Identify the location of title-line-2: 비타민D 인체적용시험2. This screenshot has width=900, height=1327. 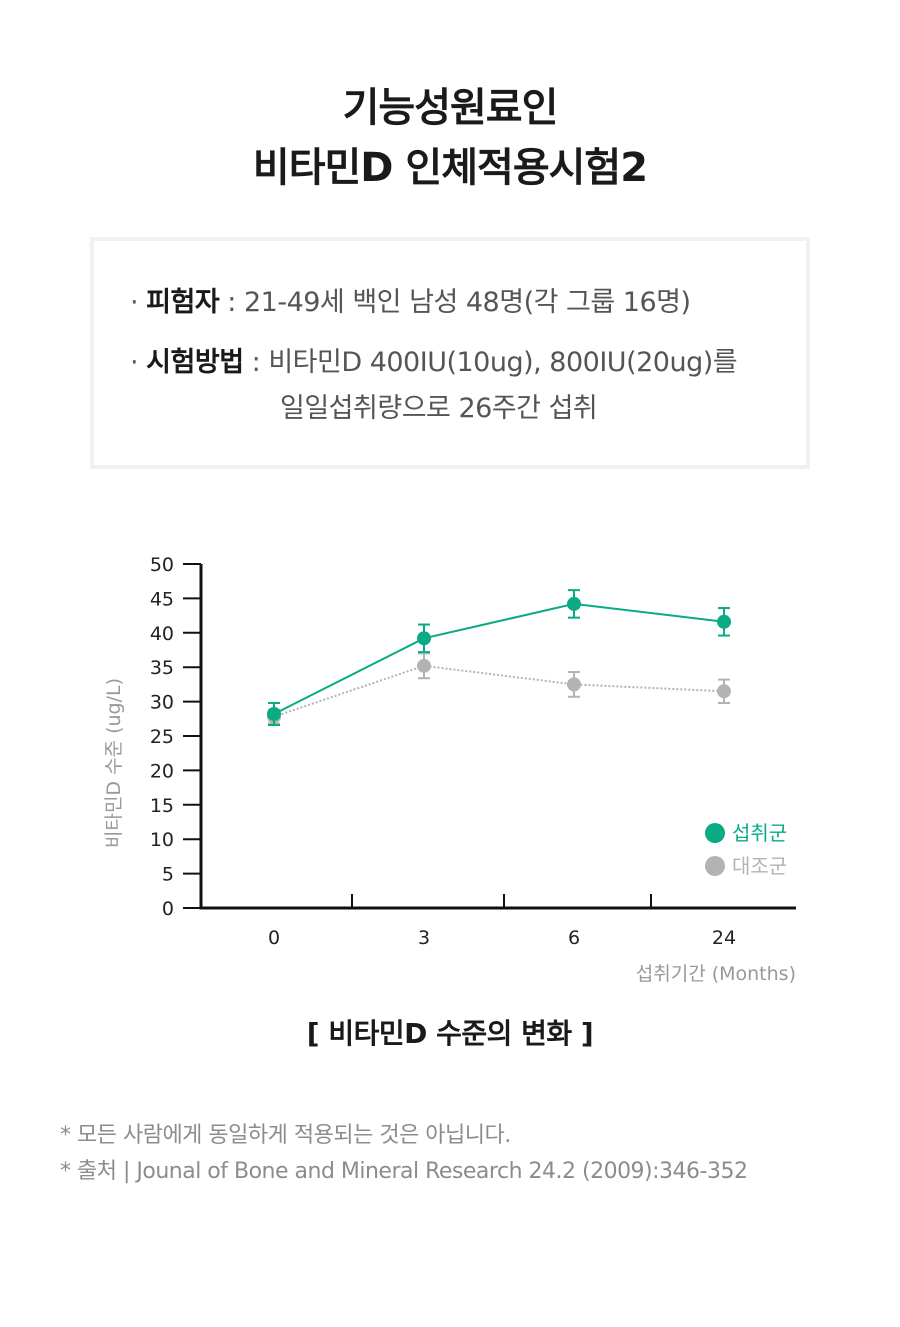
(450, 168).